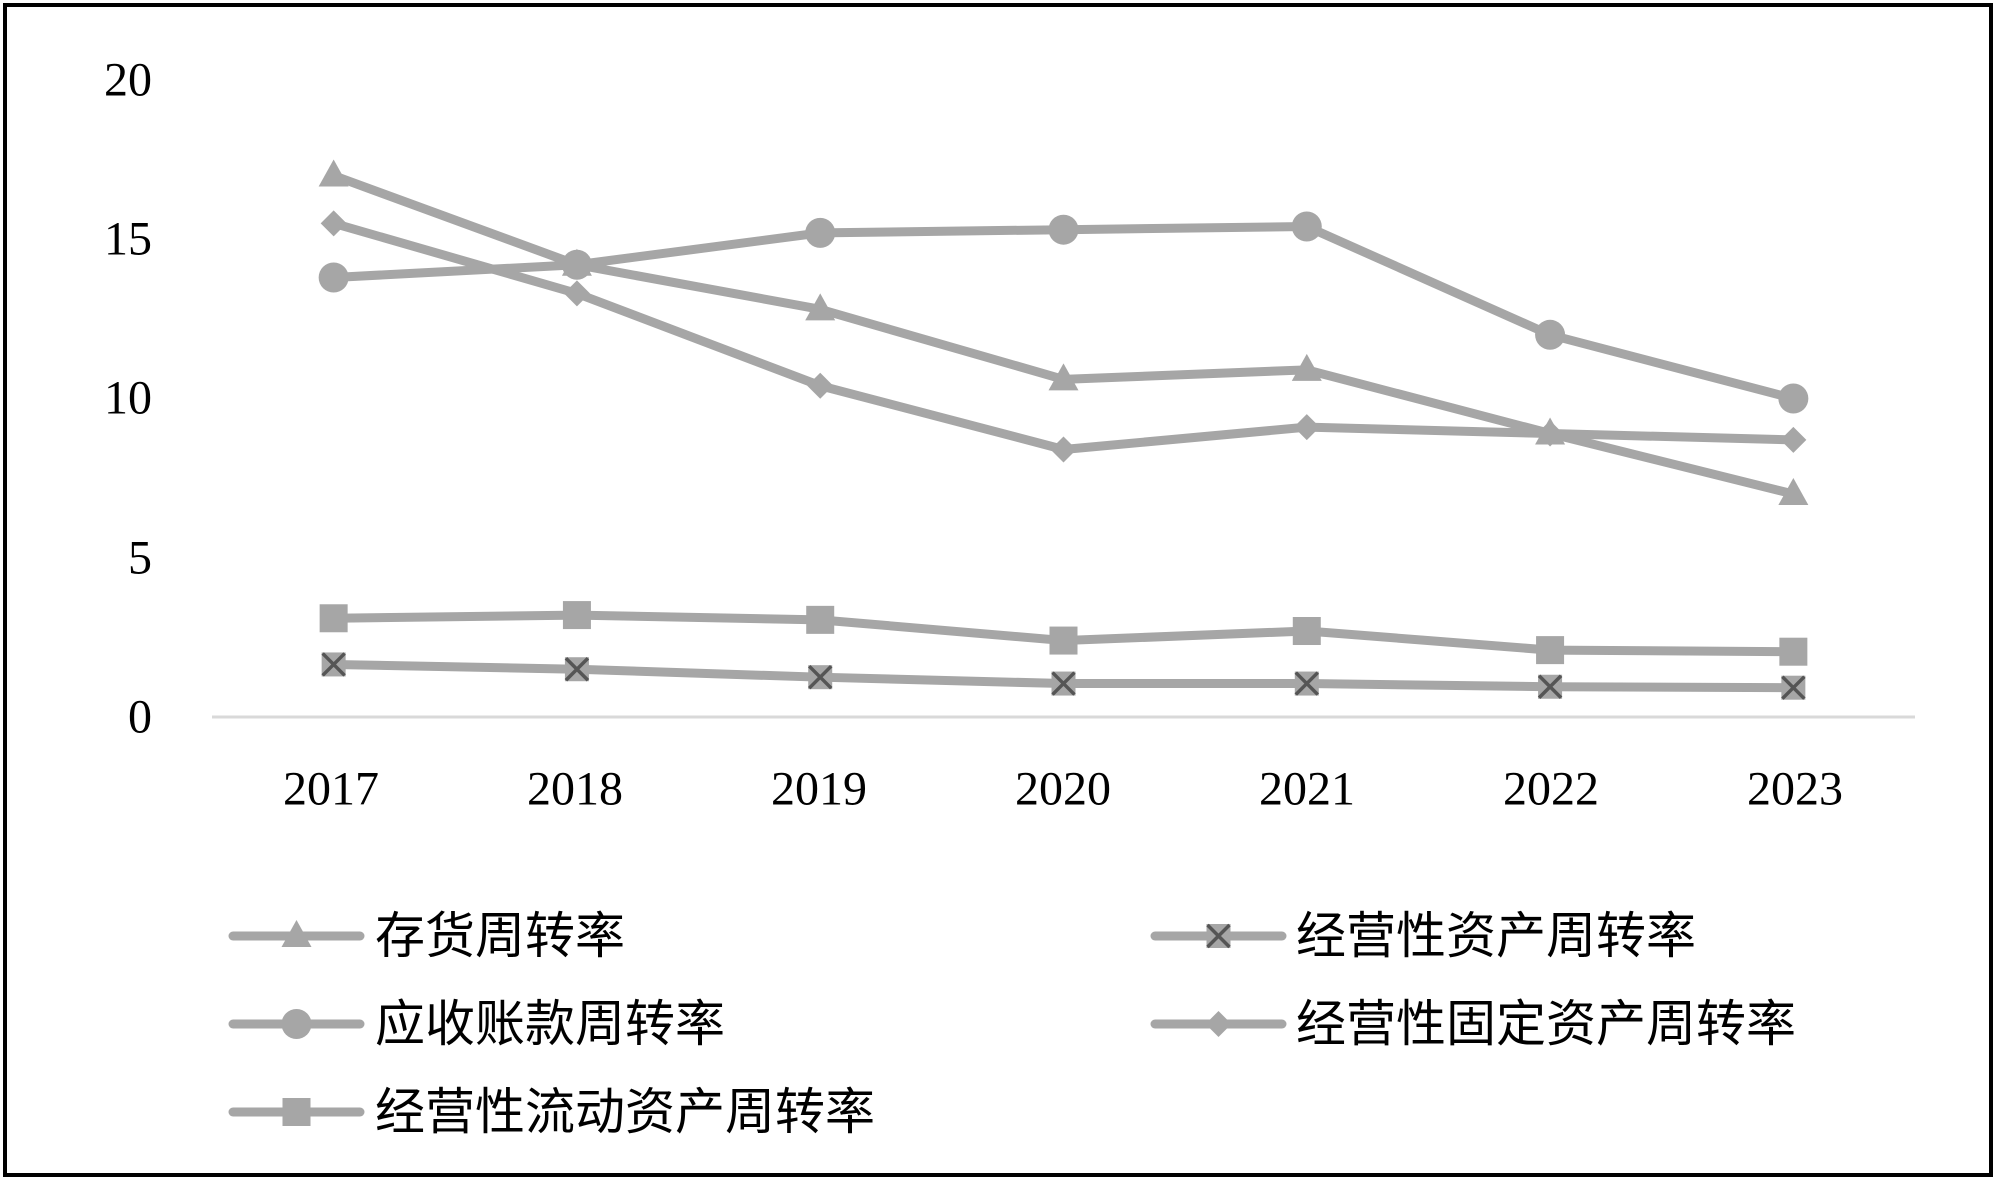 The width and height of the screenshot is (2000, 1184). What do you see at coordinates (1307, 789) in the screenshot?
I see `x-tick-label: 2021` at bounding box center [1307, 789].